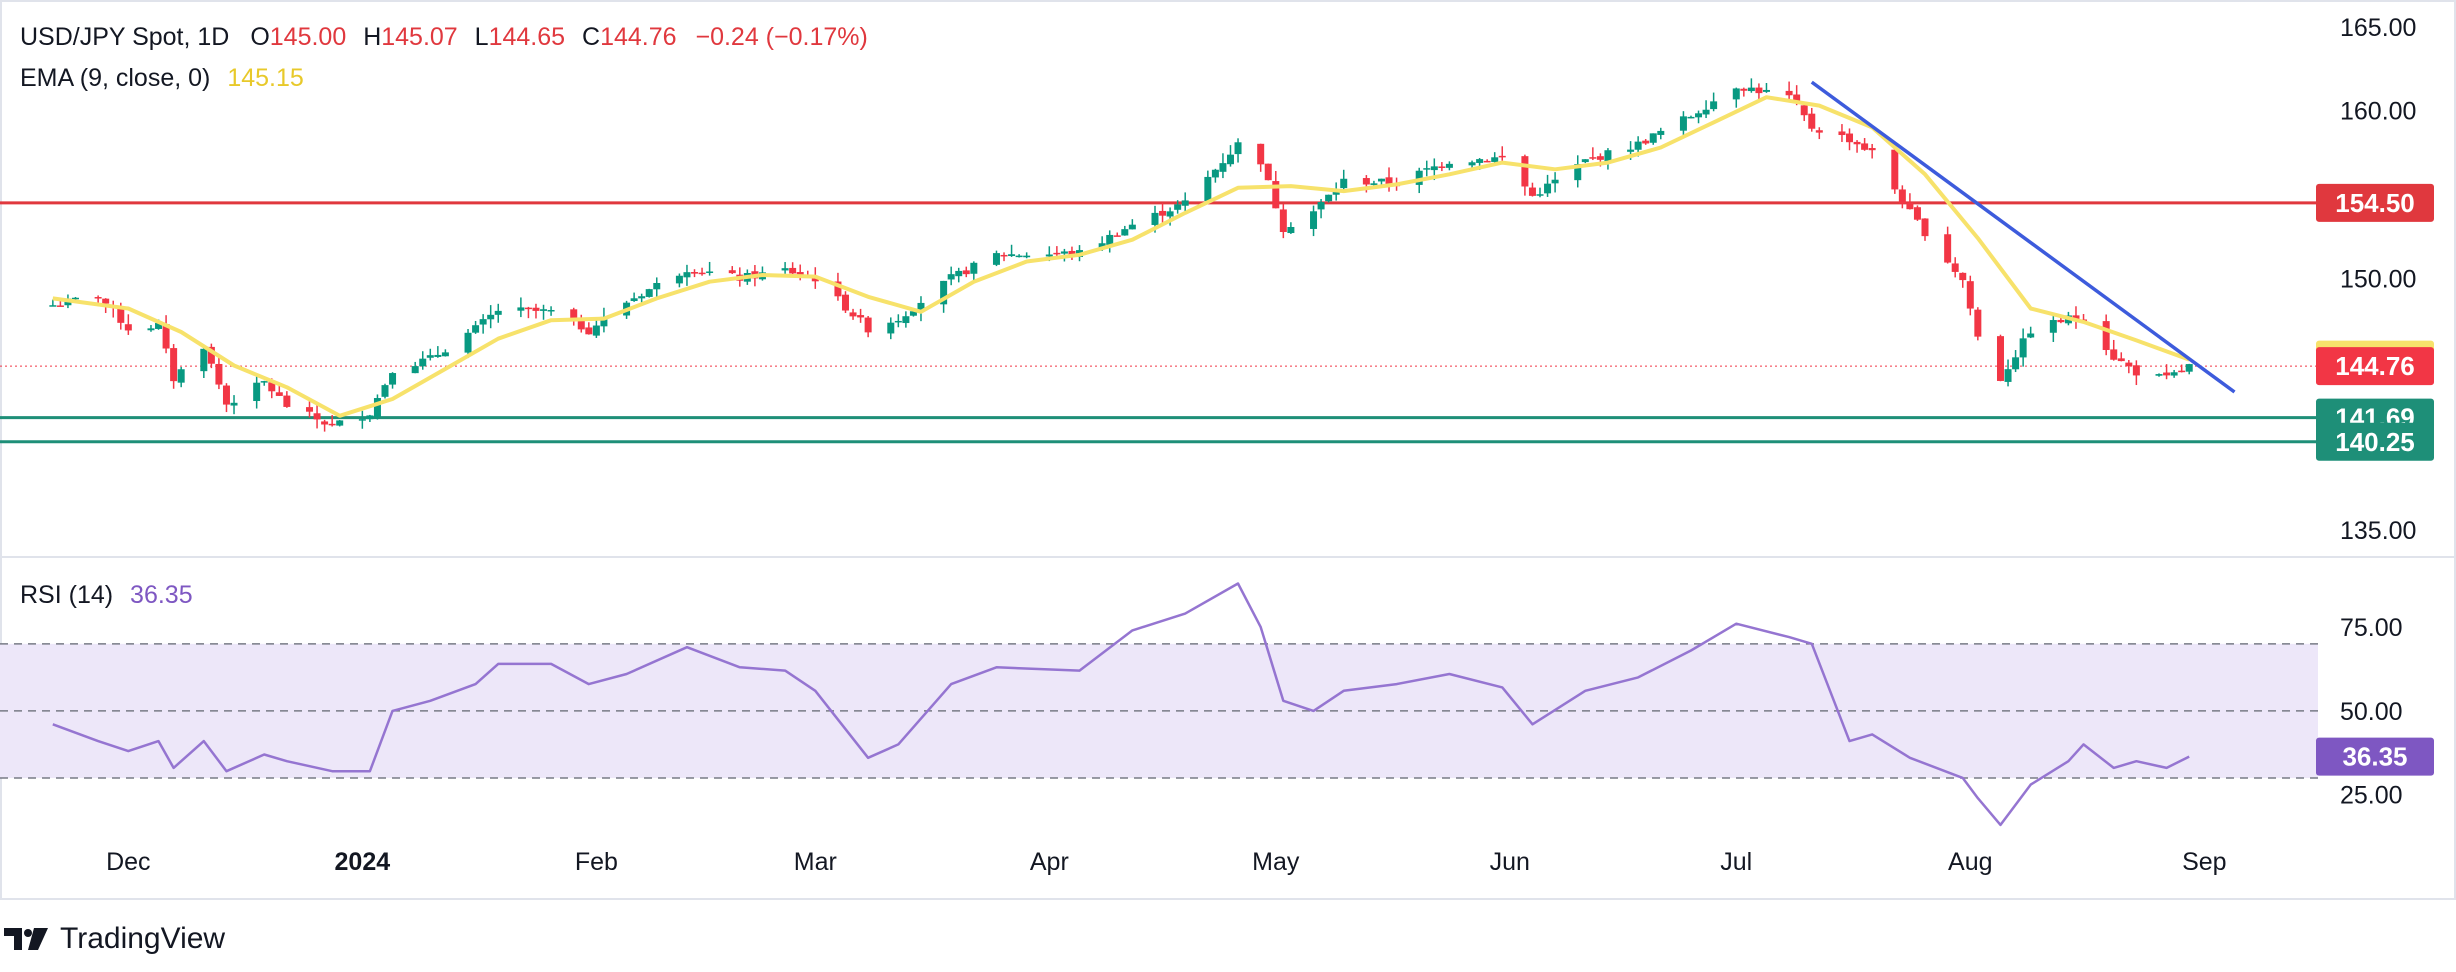  I want to click on price-tick-label: 160.00, so click(2378, 112).